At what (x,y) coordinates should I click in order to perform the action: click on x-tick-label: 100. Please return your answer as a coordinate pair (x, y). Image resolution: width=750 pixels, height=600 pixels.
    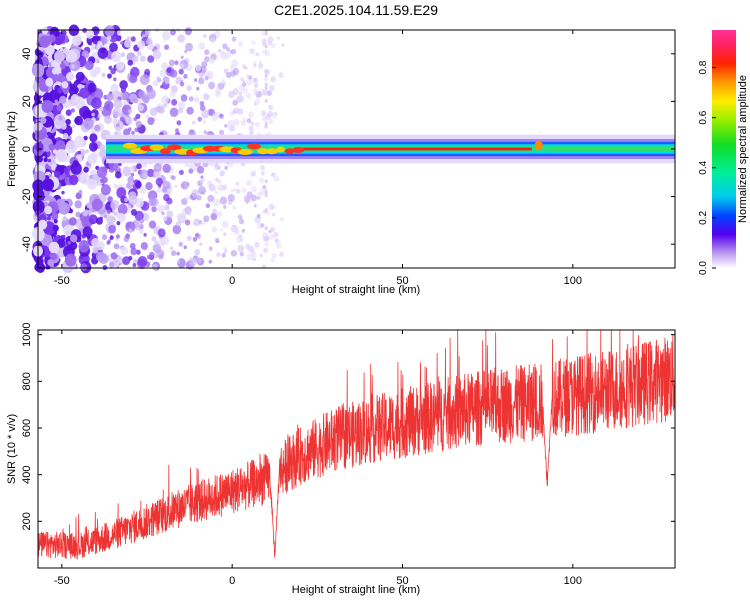
    Looking at the image, I should click on (573, 281).